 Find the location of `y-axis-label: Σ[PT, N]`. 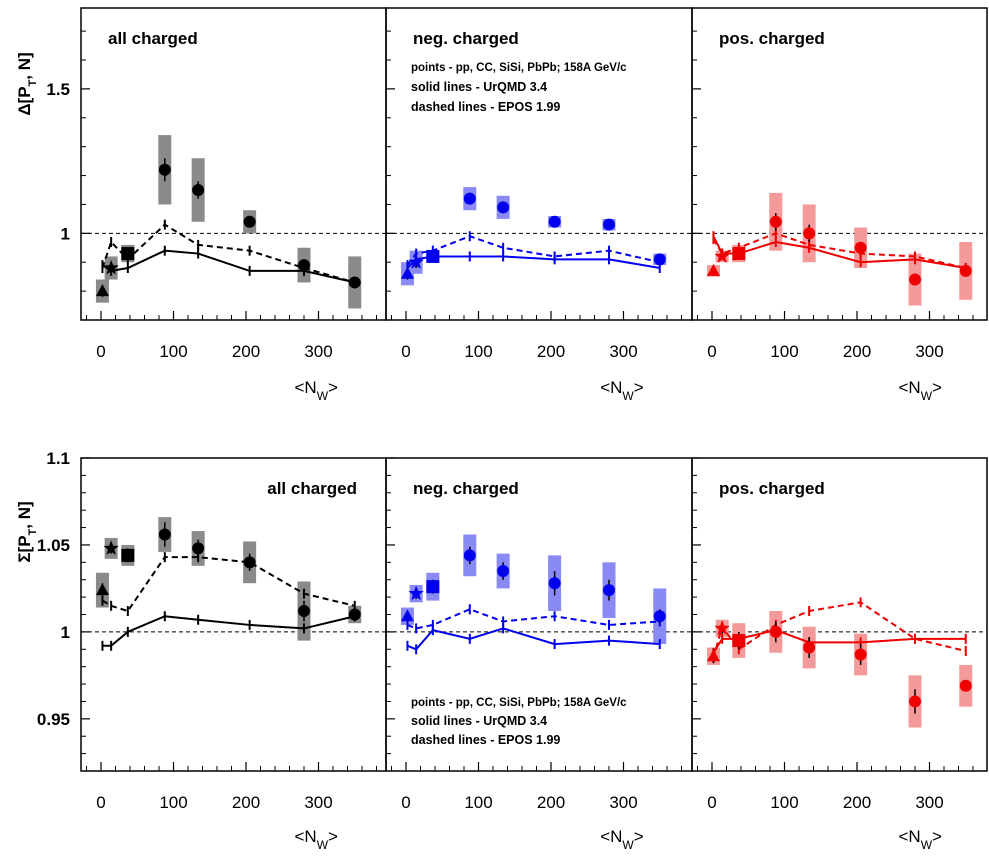

y-axis-label: Σ[PT, N] is located at coordinates (27, 531).